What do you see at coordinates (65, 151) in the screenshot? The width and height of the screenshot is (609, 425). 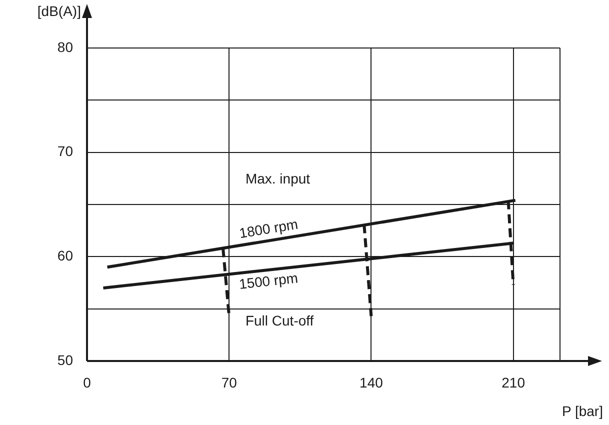 I see `y-tick-label: 70` at bounding box center [65, 151].